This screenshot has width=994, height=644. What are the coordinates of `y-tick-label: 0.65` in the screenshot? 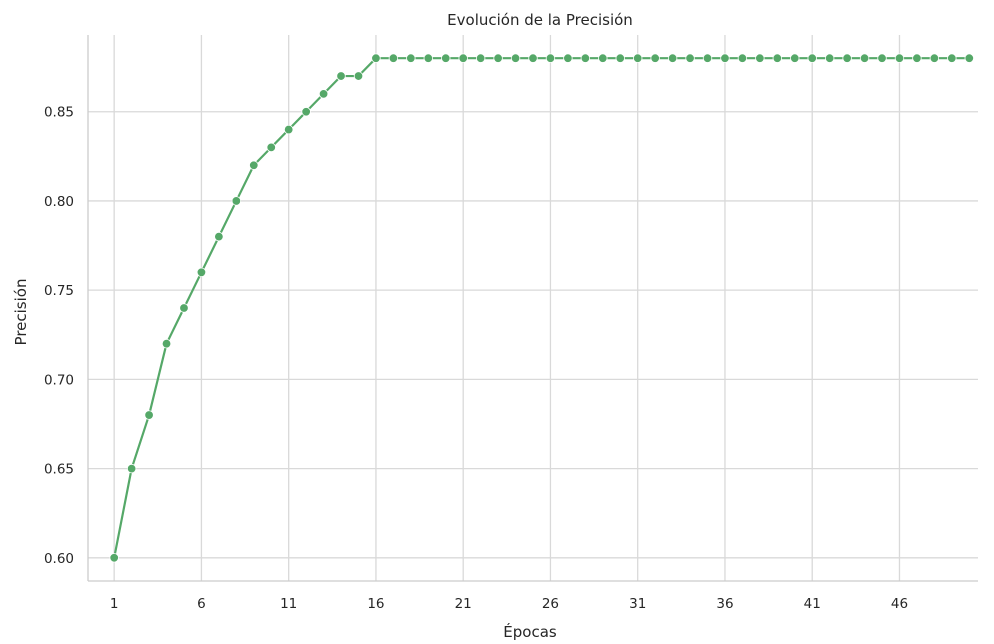 It's located at (59, 470).